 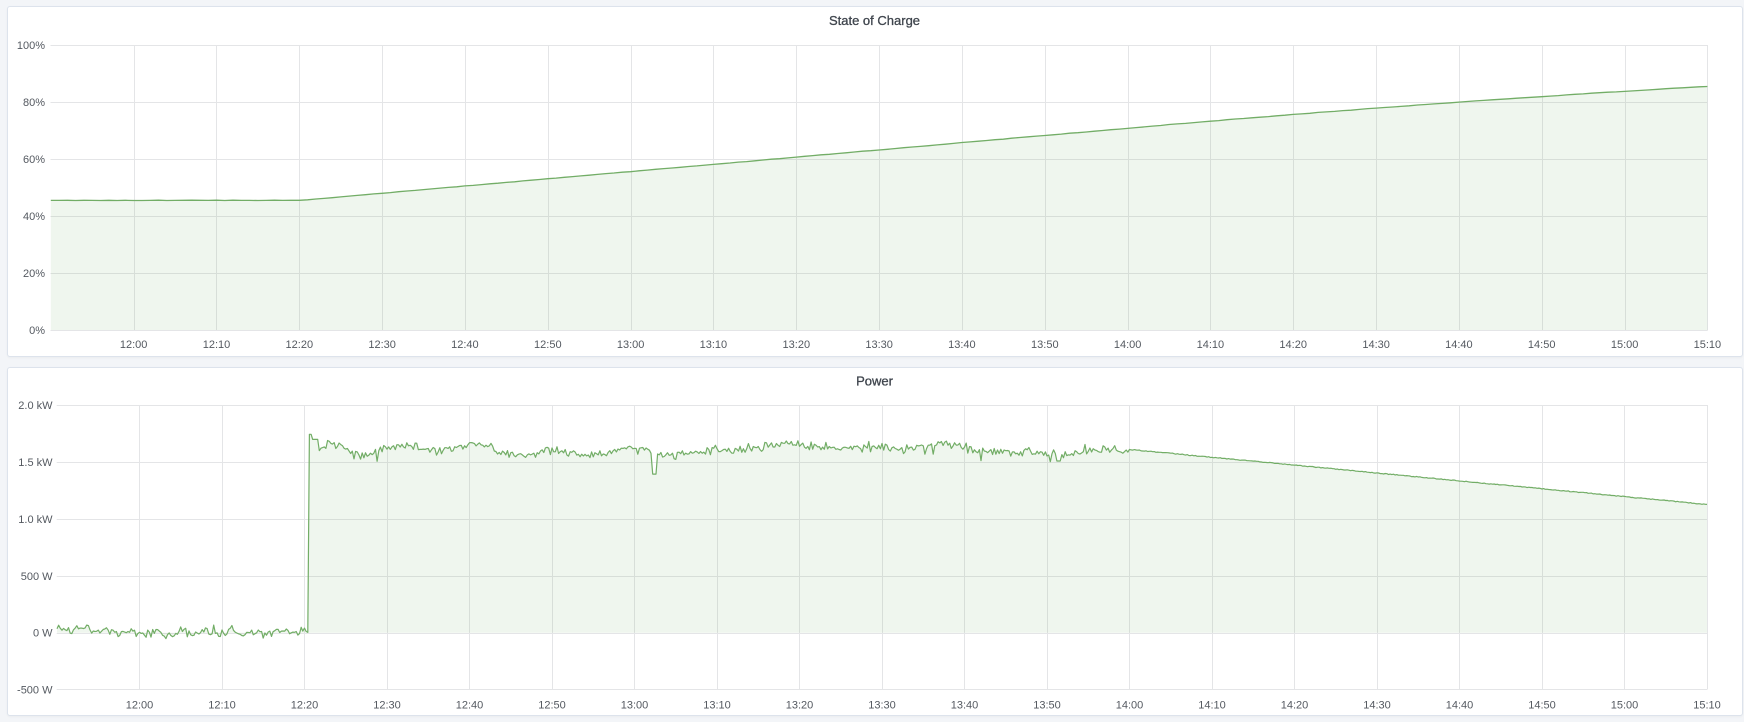 What do you see at coordinates (35, 520) in the screenshot?
I see `svg-text: 1.0 kW` at bounding box center [35, 520].